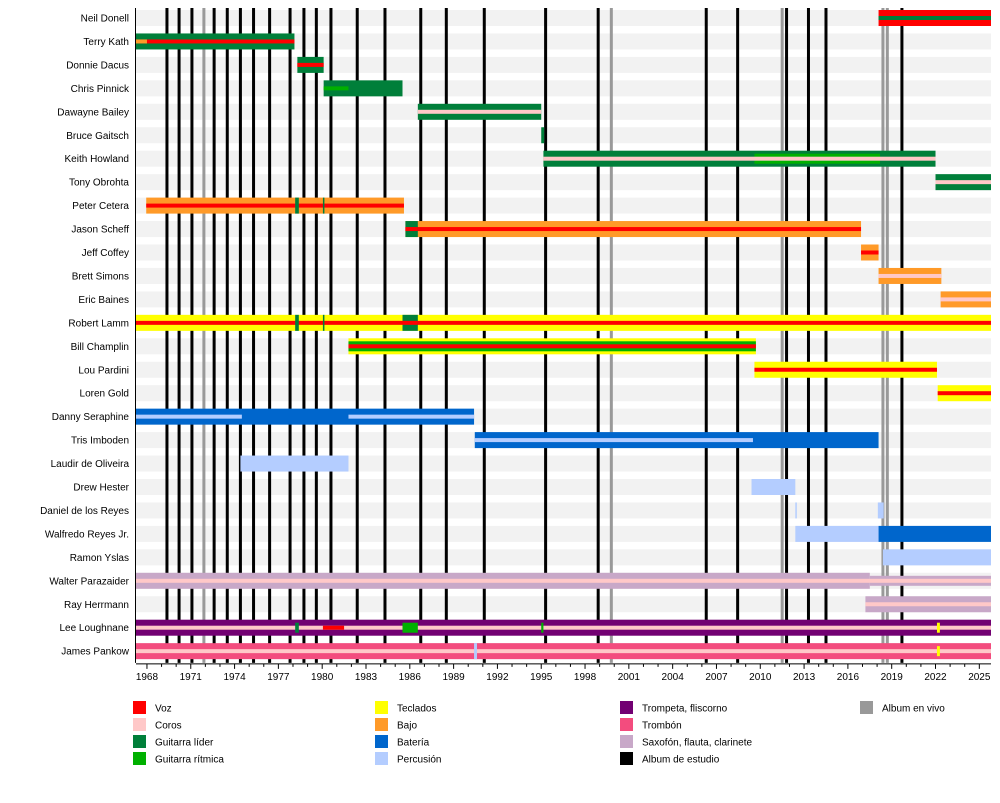 This screenshot has height=803, width=1000. What do you see at coordinates (541, 677) in the screenshot?
I see `x-tick-label: 1995` at bounding box center [541, 677].